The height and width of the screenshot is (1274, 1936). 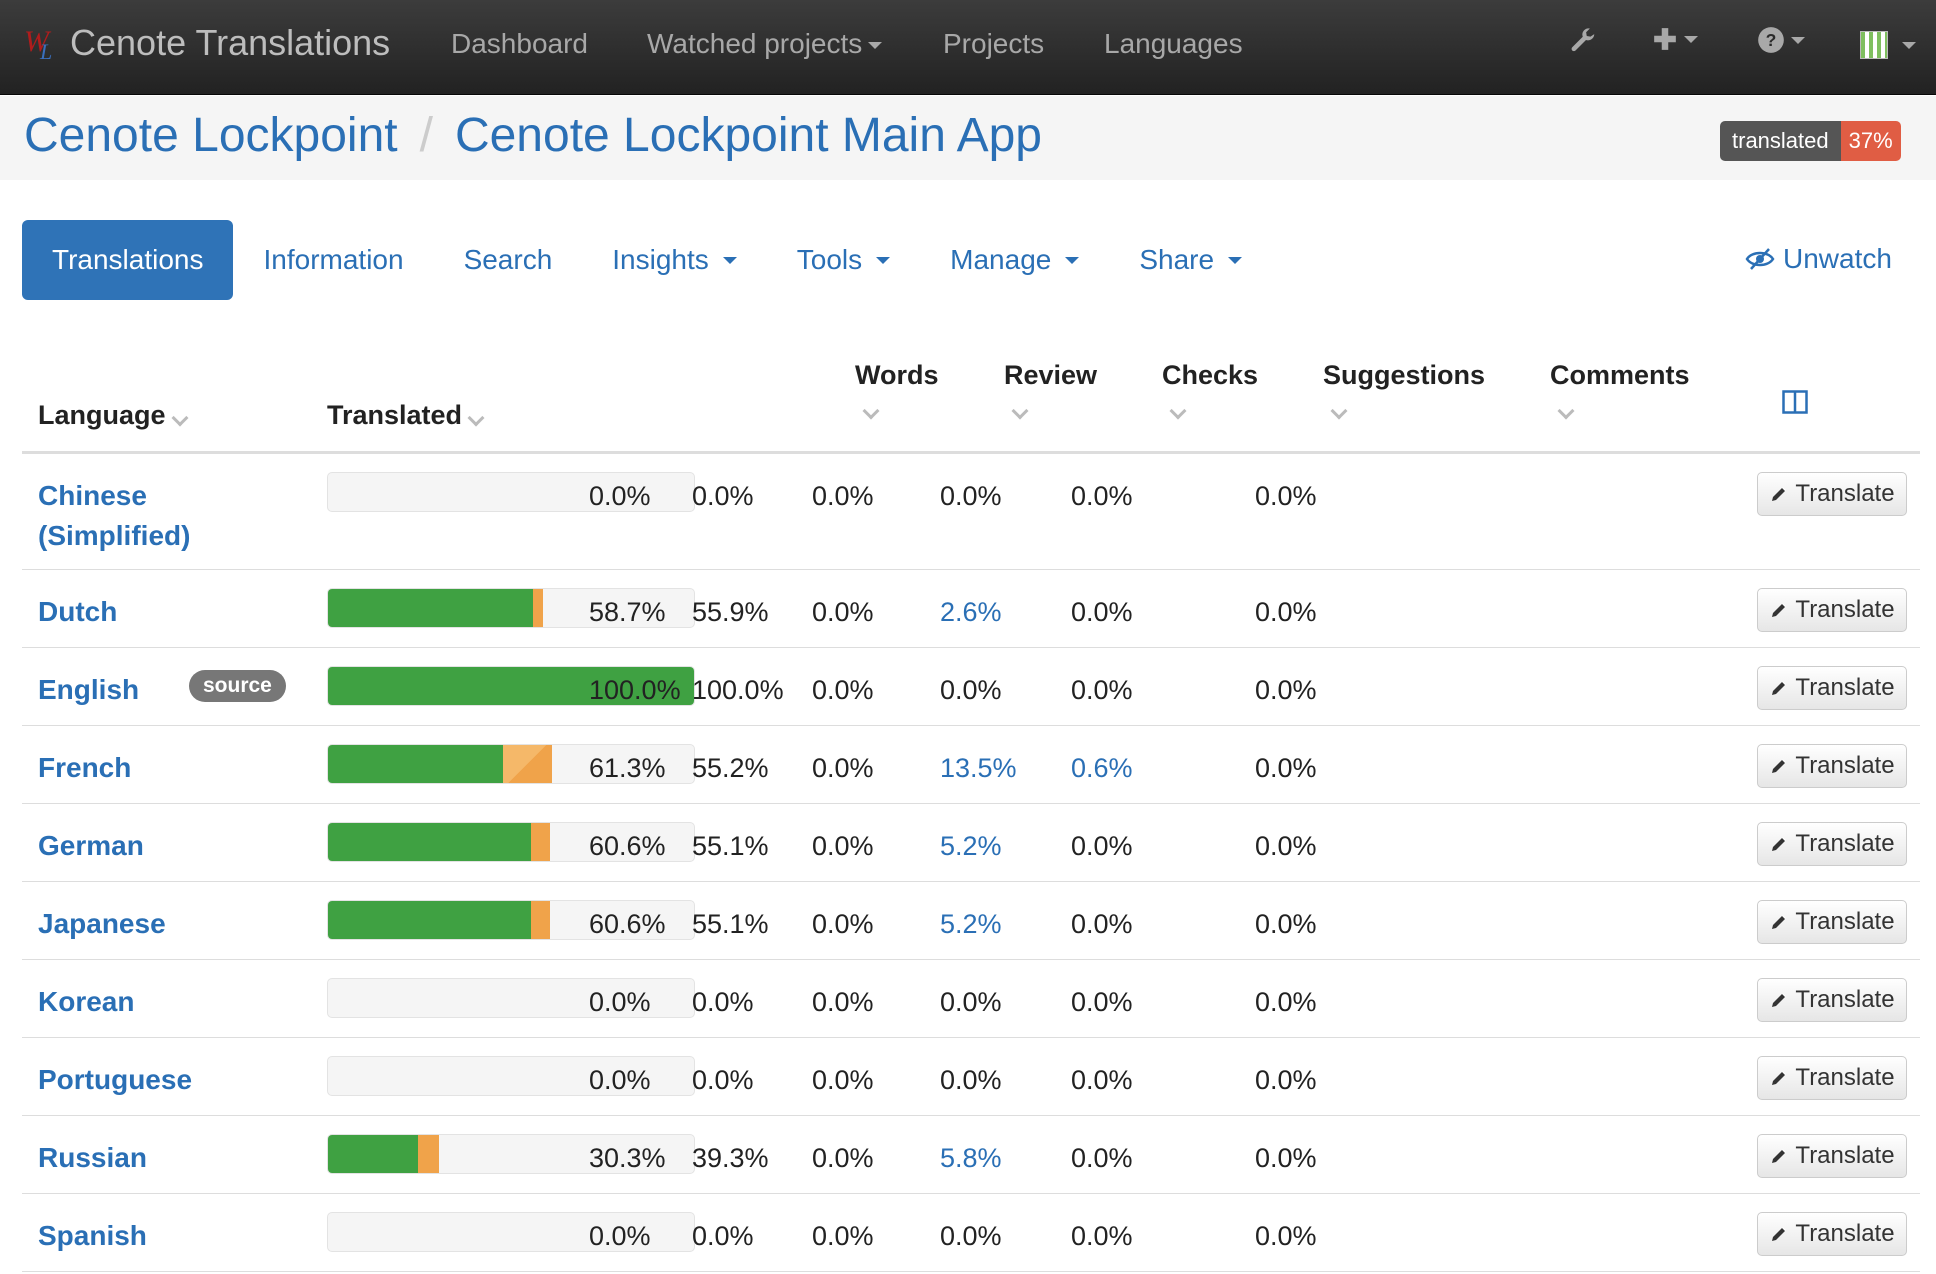 I want to click on language-link: Dutch, so click(x=78, y=611).